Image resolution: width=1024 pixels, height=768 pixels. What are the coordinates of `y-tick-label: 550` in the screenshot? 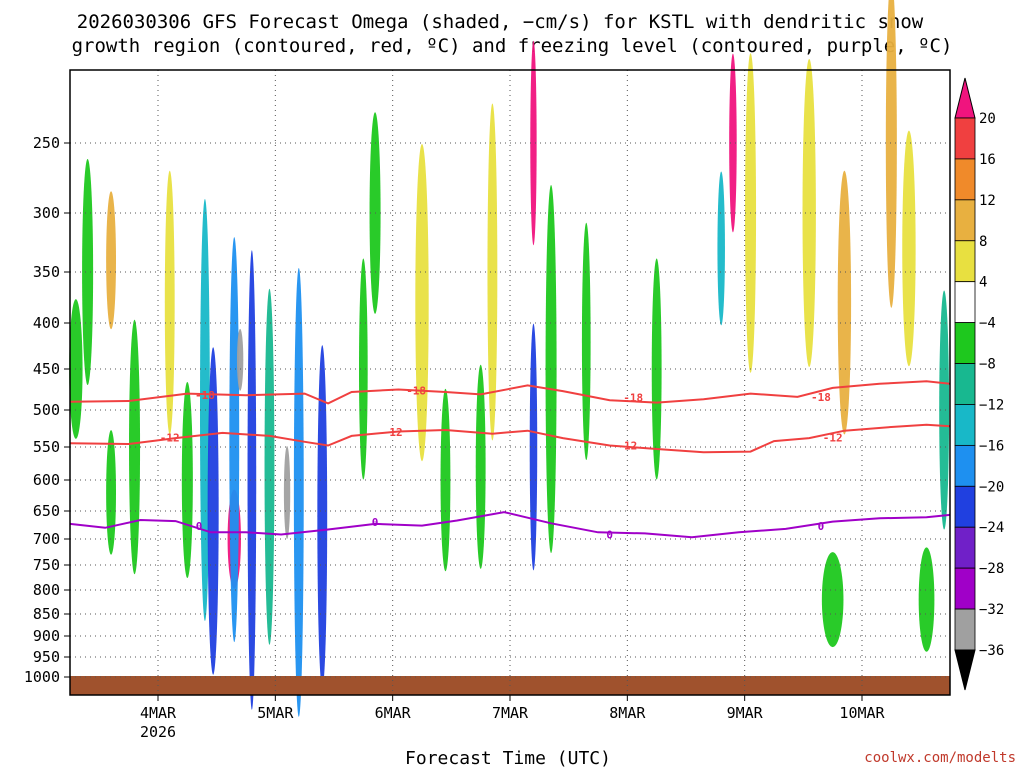 It's located at (46, 447).